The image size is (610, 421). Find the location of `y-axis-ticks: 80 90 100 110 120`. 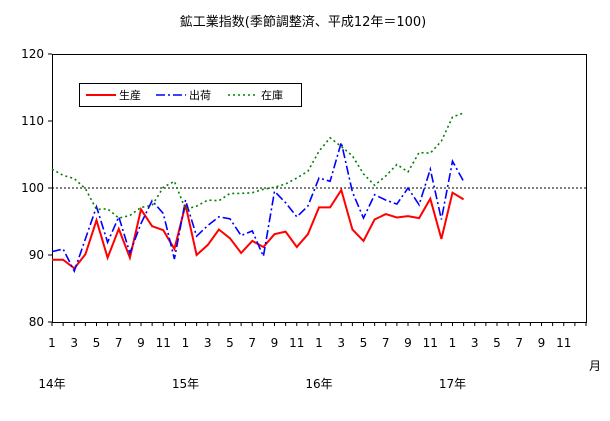

y-axis-ticks: 80 90 100 110 120 is located at coordinates (36, 188).